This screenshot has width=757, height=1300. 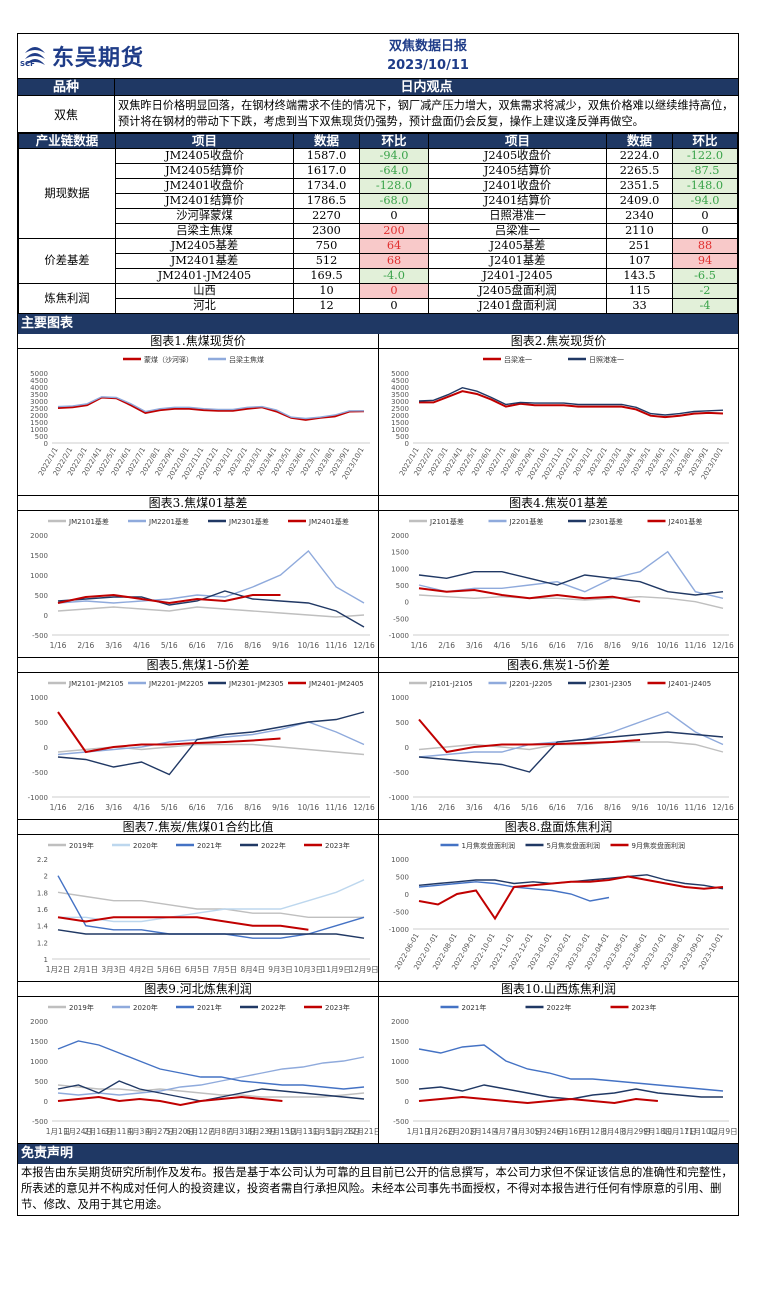 What do you see at coordinates (517, 291) in the screenshot?
I see `chain-cell-b: J2405盘面利润` at bounding box center [517, 291].